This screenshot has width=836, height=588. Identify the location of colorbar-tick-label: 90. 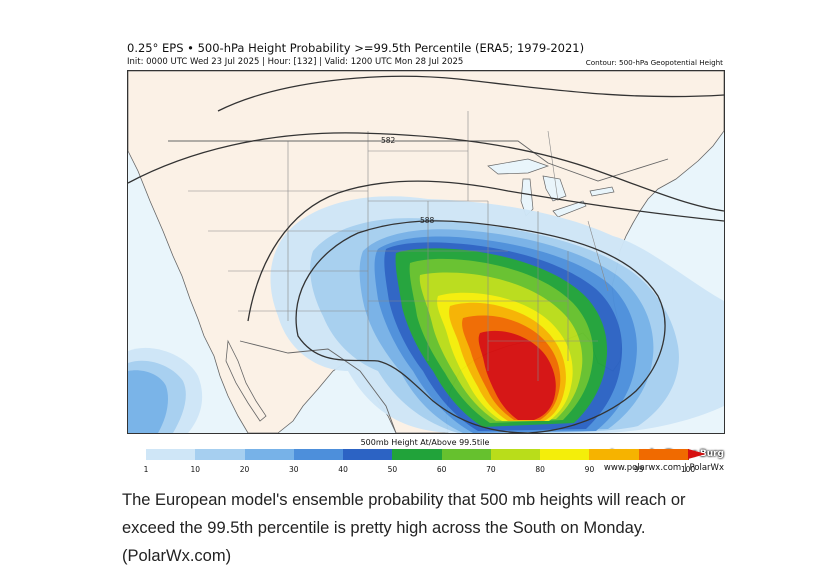
(589, 469).